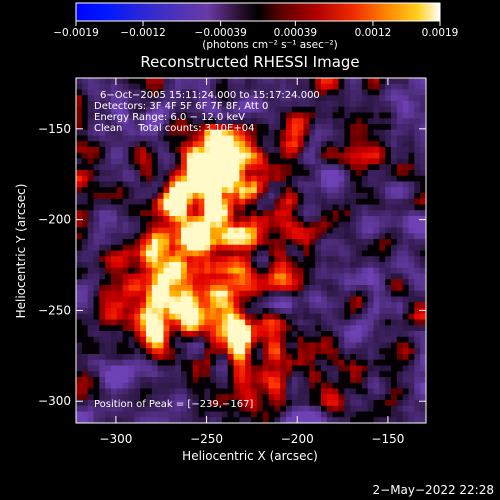 The width and height of the screenshot is (500, 500). I want to click on y-tick-label: −200, so click(54, 220).